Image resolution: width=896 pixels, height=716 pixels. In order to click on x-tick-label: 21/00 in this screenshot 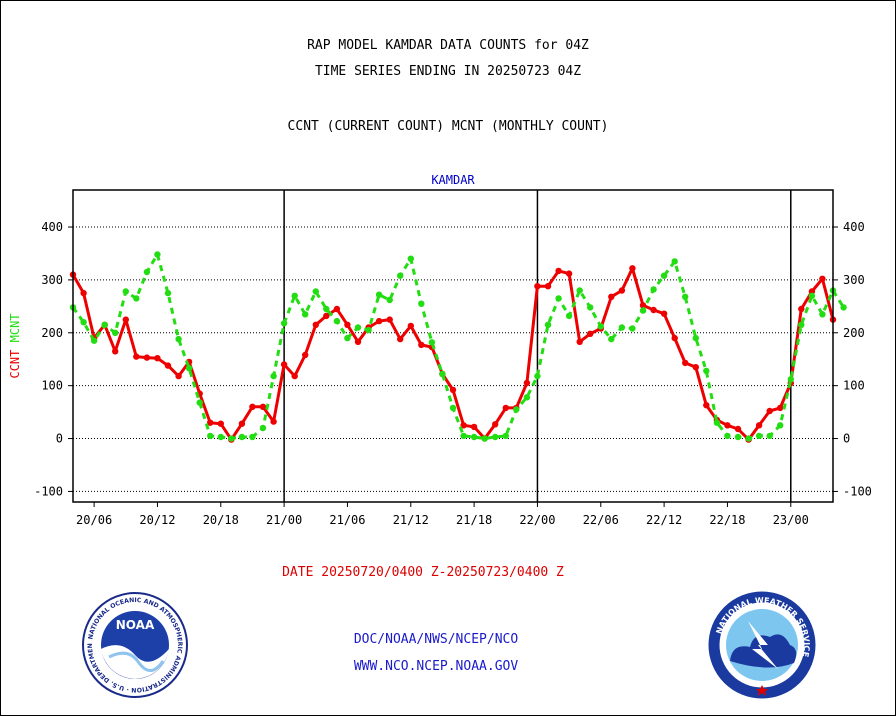, I will do `click(284, 520)`.